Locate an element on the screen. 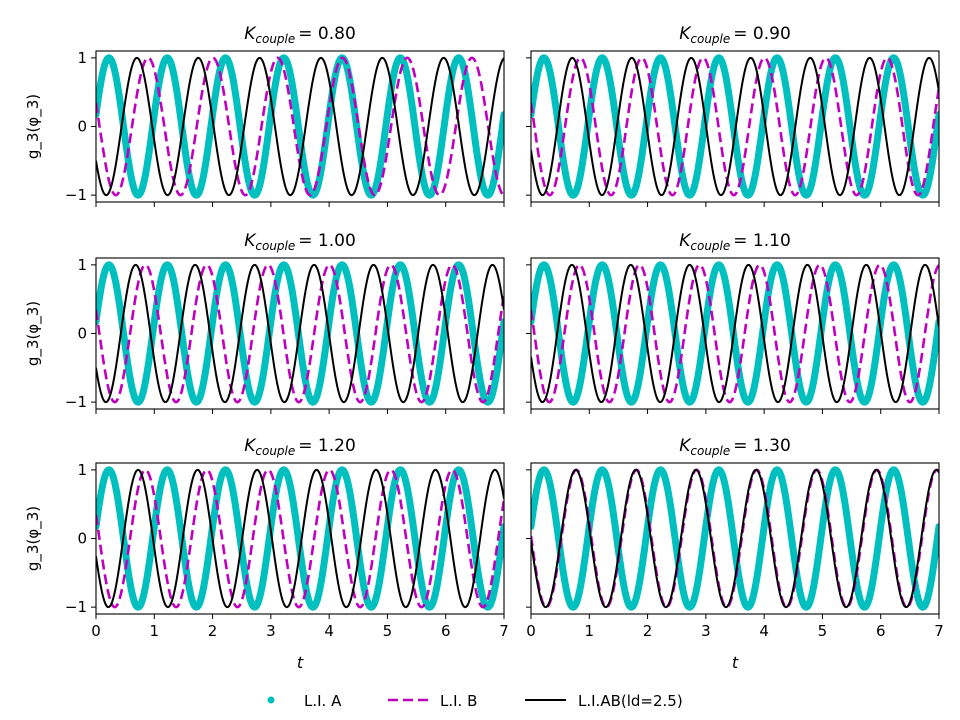 This screenshot has height=720, width=960. panel-title: Kcouple = 1.30 is located at coordinates (735, 447).